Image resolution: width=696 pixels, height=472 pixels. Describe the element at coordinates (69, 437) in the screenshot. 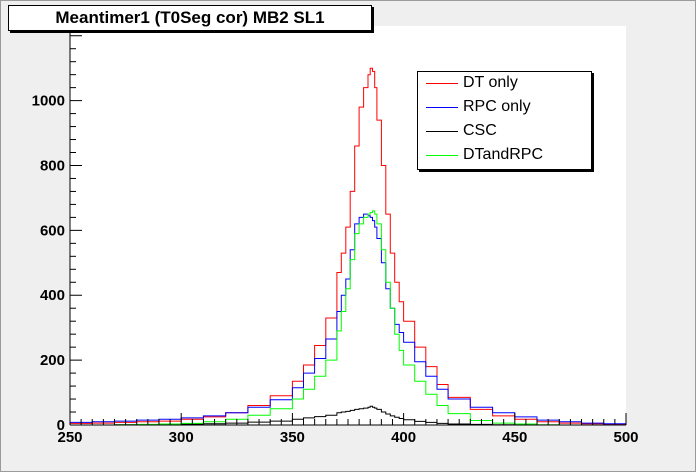

I see `x-tick-label-250: 250` at that location.